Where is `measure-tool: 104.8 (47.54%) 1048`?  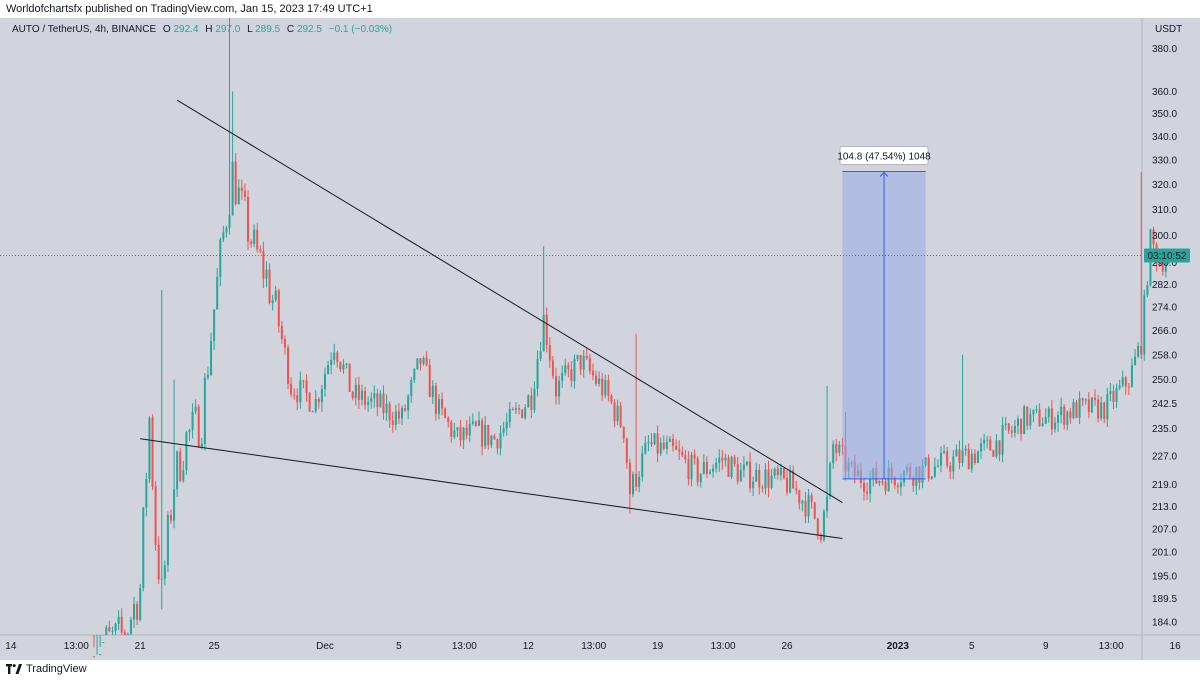 measure-tool: 104.8 (47.54%) 1048 is located at coordinates (884, 312).